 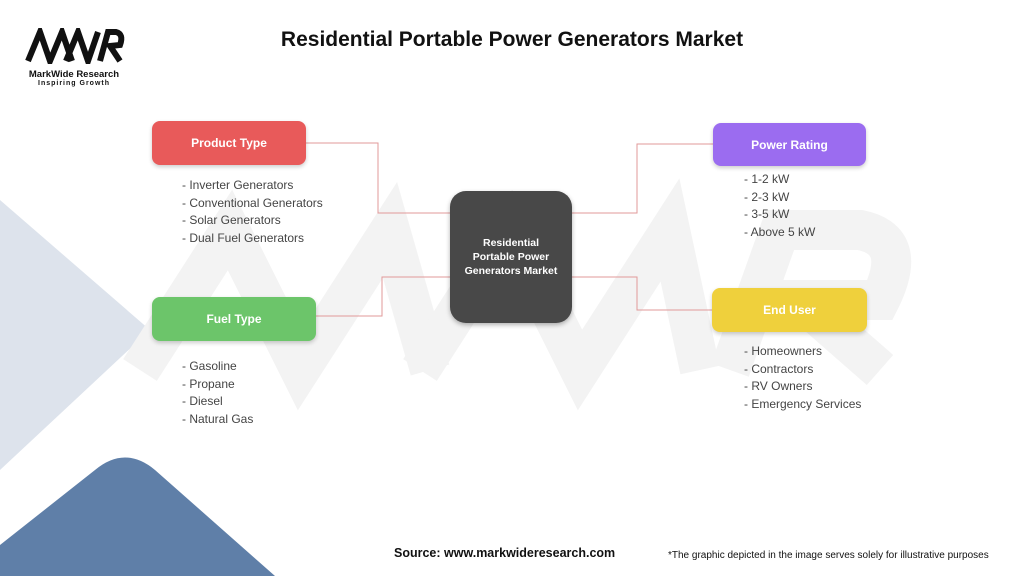 What do you see at coordinates (202, 401) in the screenshot?
I see `list-item: - Diesel` at bounding box center [202, 401].